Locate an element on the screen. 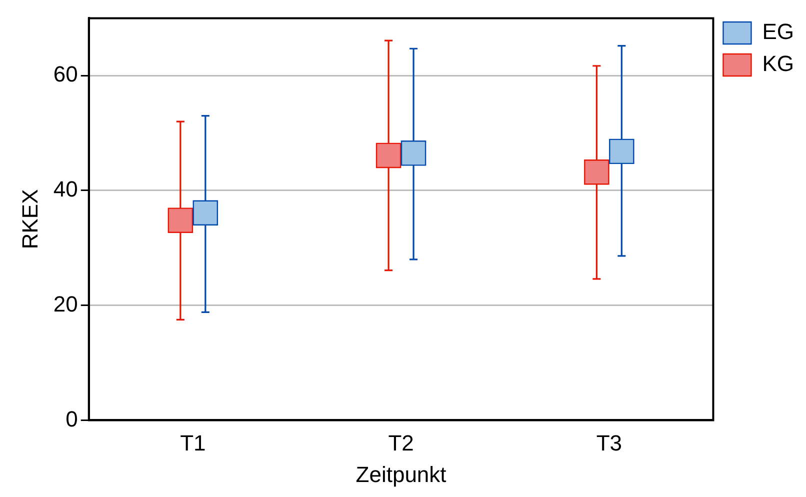  legend-label: EG is located at coordinates (778, 31).